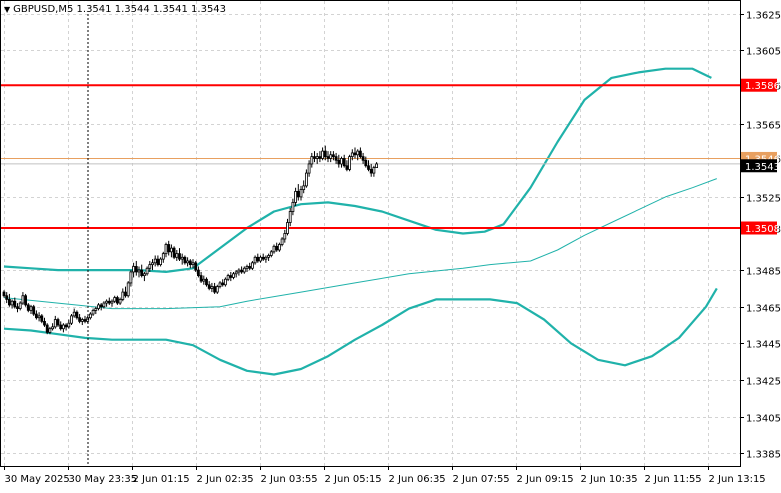 This screenshot has height=493, width=781. I want to click on x-tick-label: 2 Jun 10:35, so click(609, 479).